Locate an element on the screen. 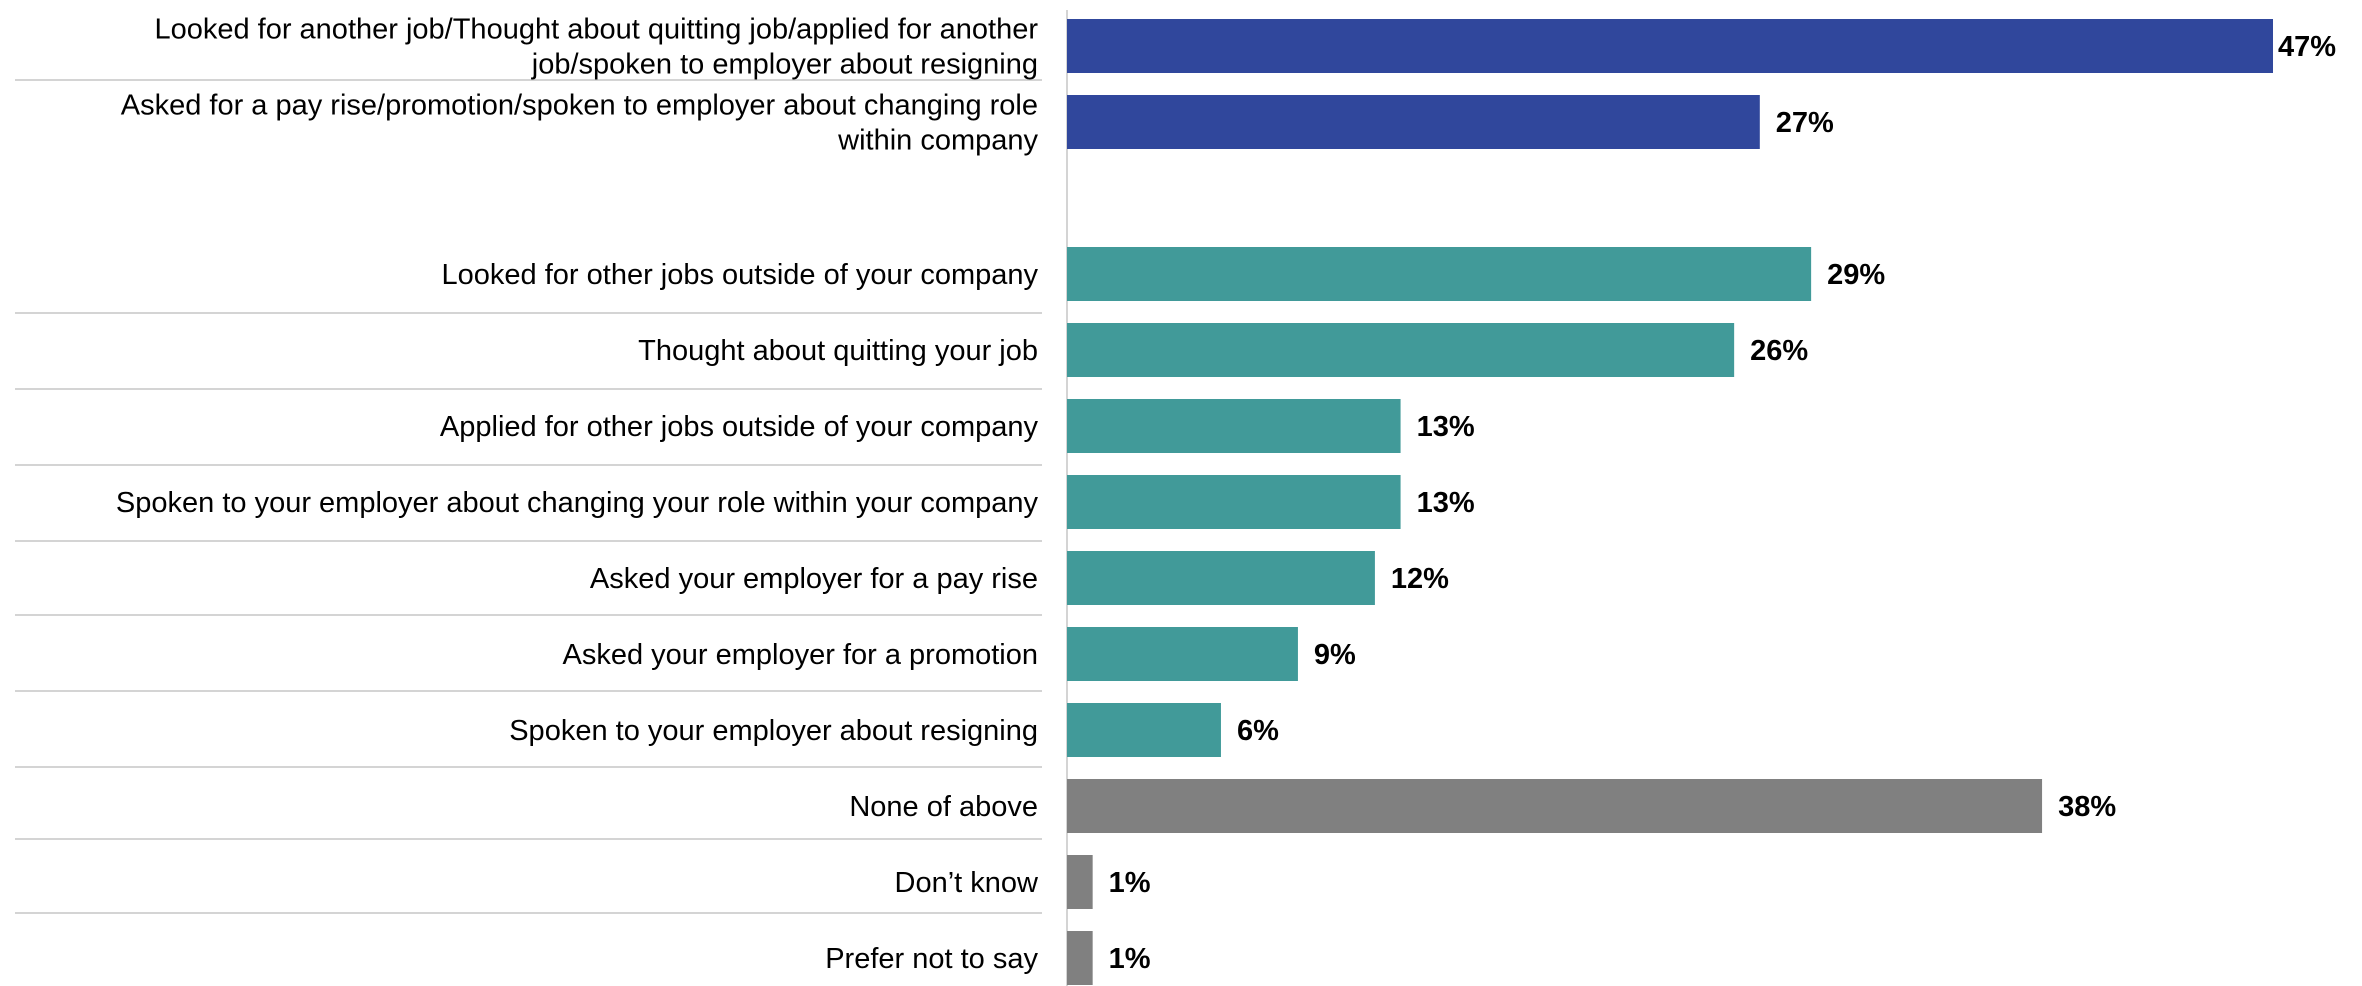 The width and height of the screenshot is (2362, 986). value-label: 12% is located at coordinates (1420, 579).